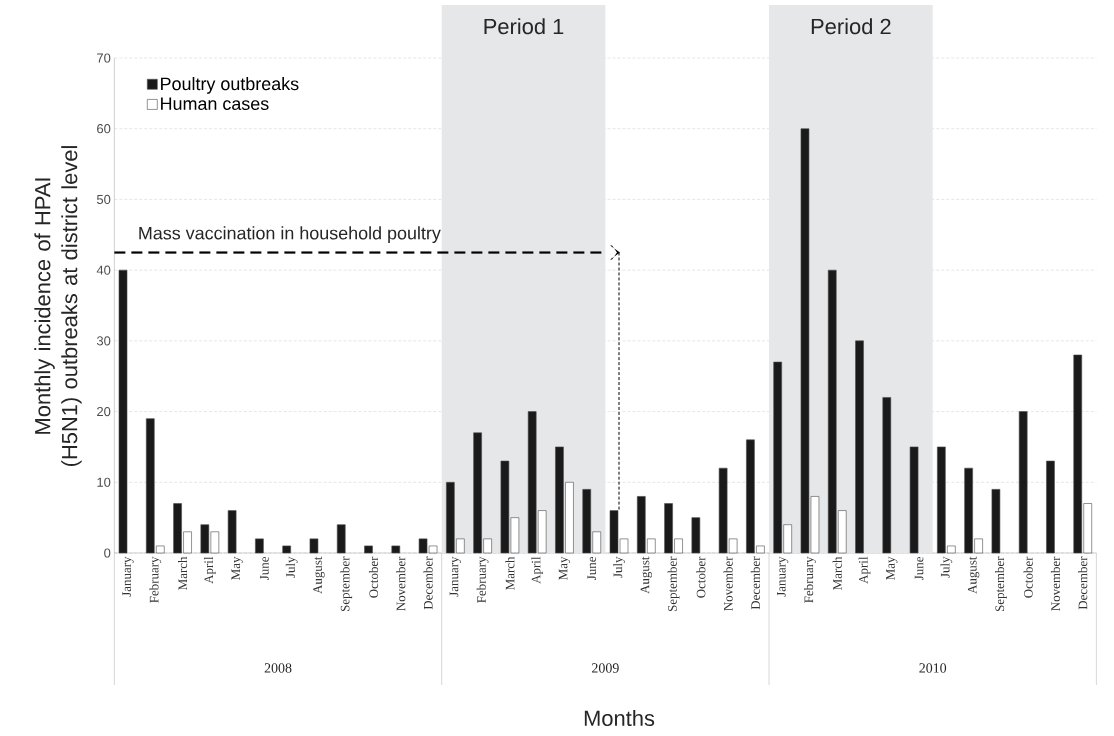  I want to click on y-tick-label: 0, so click(107, 553).